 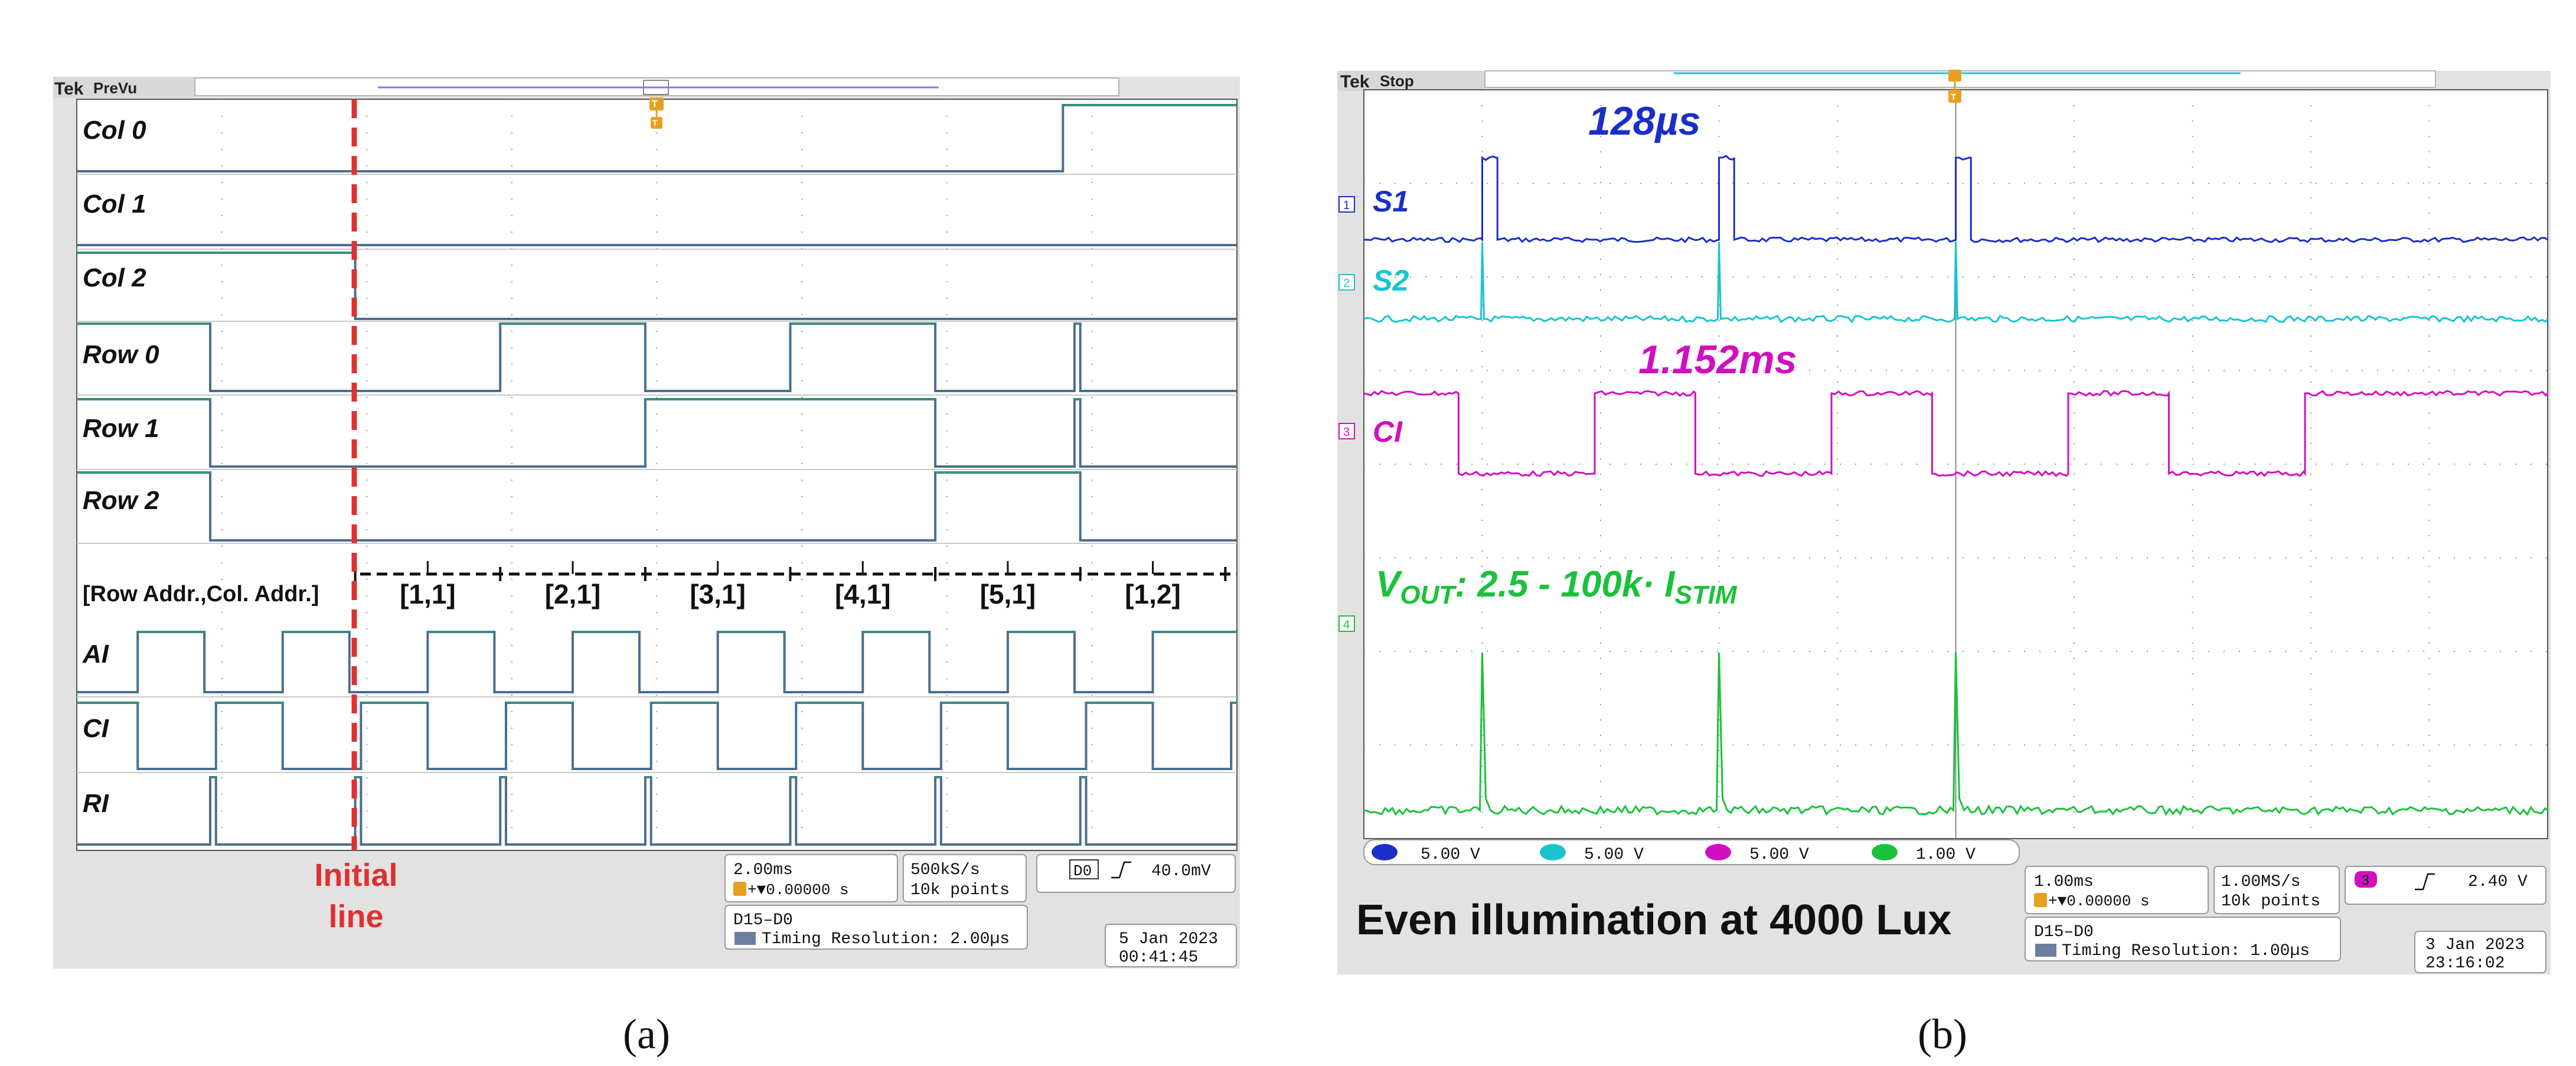 I want to click on caption-a: (a), so click(x=646, y=1034).